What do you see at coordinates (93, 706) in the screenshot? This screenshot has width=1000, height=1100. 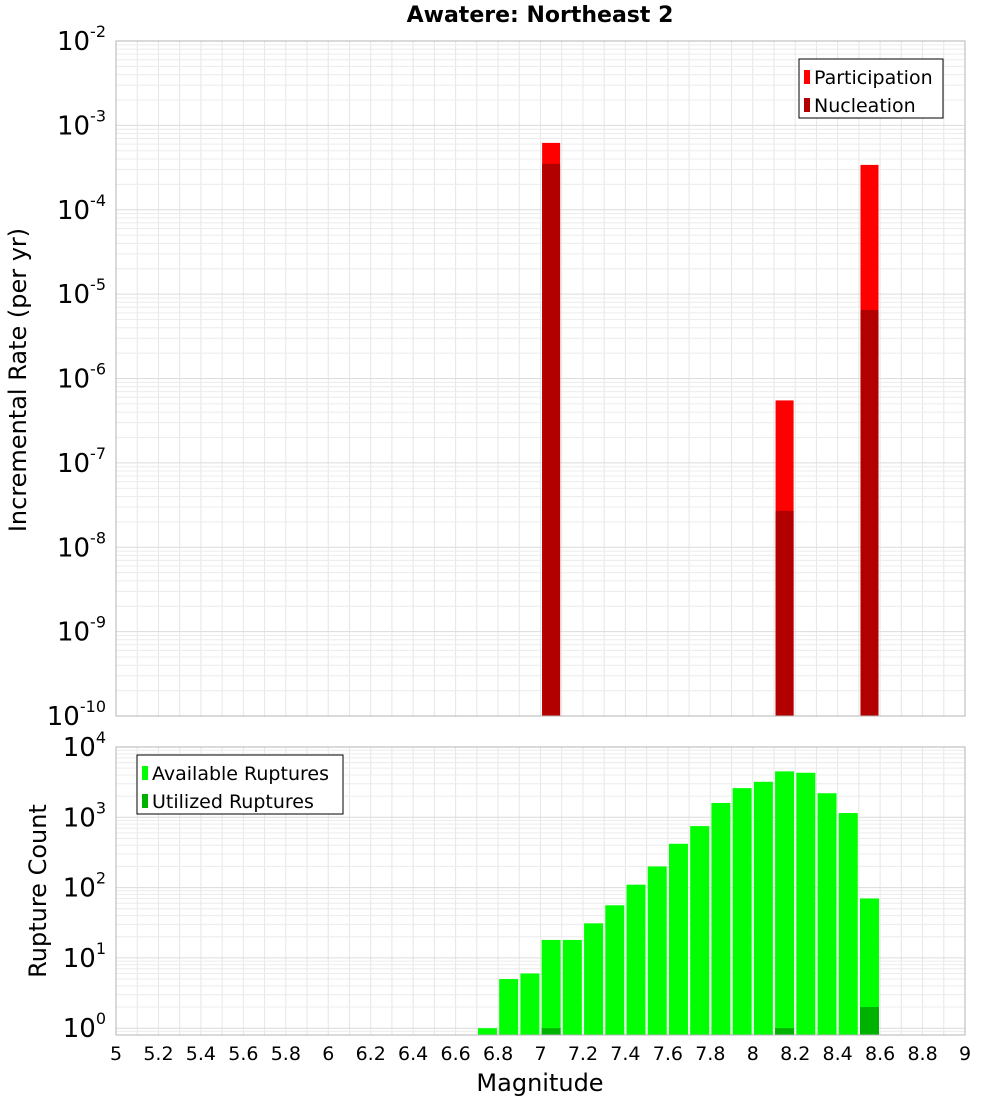 I see `tick-exponent: -10` at bounding box center [93, 706].